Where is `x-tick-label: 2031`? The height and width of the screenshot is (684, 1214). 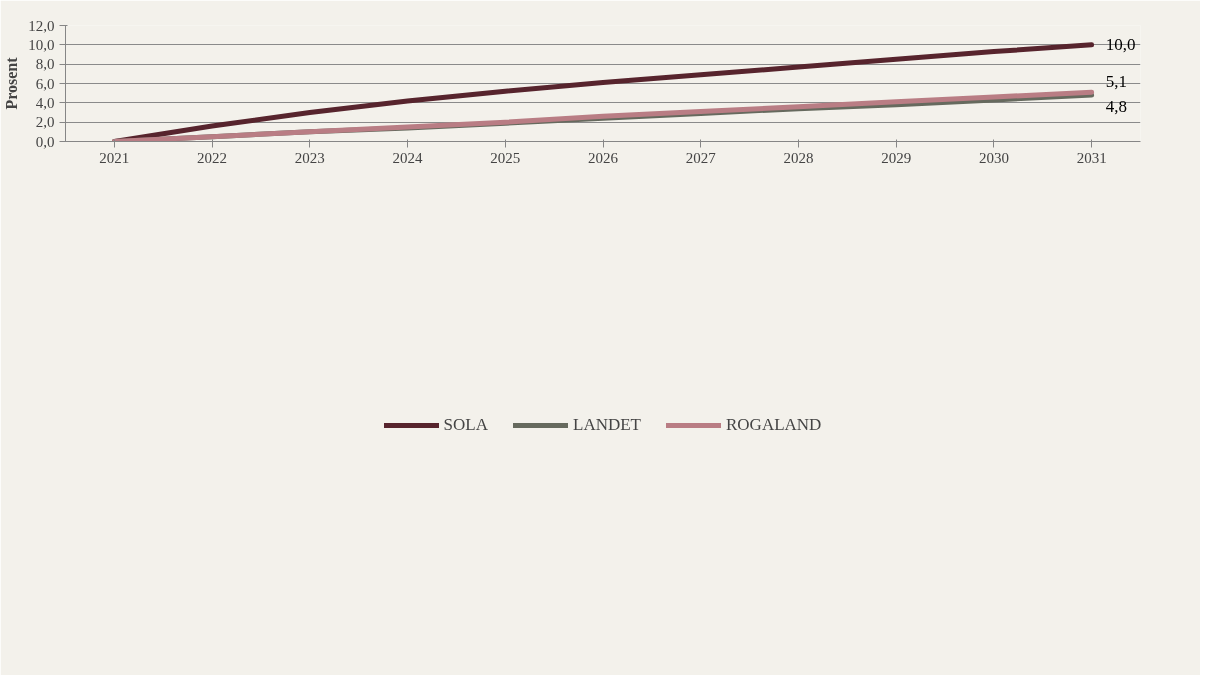
x-tick-label: 2031 is located at coordinates (1091, 157).